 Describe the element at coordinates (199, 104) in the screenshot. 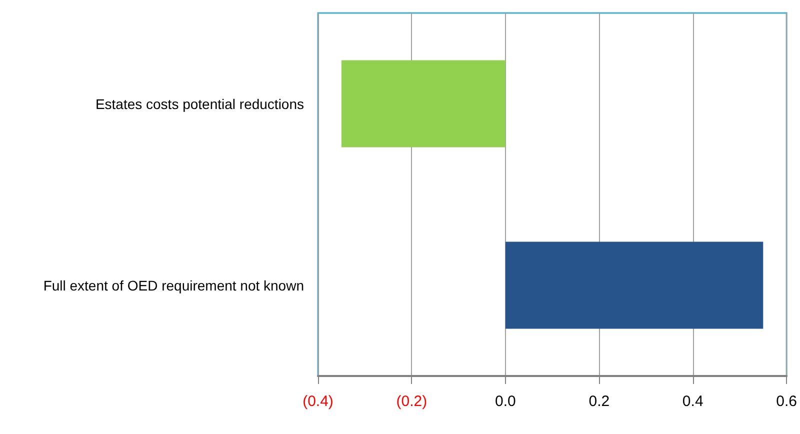

I see `y-tick-label: Estates costs potential reductions` at that location.